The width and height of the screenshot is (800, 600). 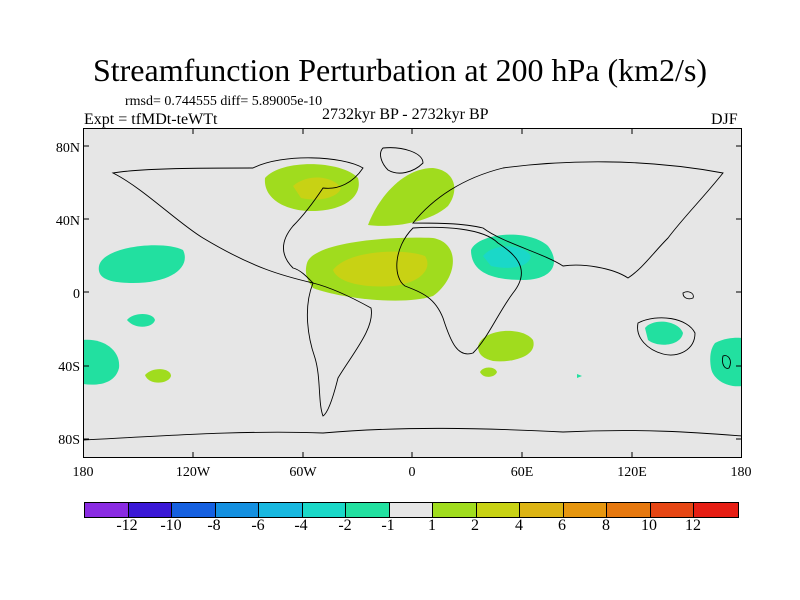 What do you see at coordinates (475, 525) in the screenshot?
I see `colorbar-label: 2` at bounding box center [475, 525].